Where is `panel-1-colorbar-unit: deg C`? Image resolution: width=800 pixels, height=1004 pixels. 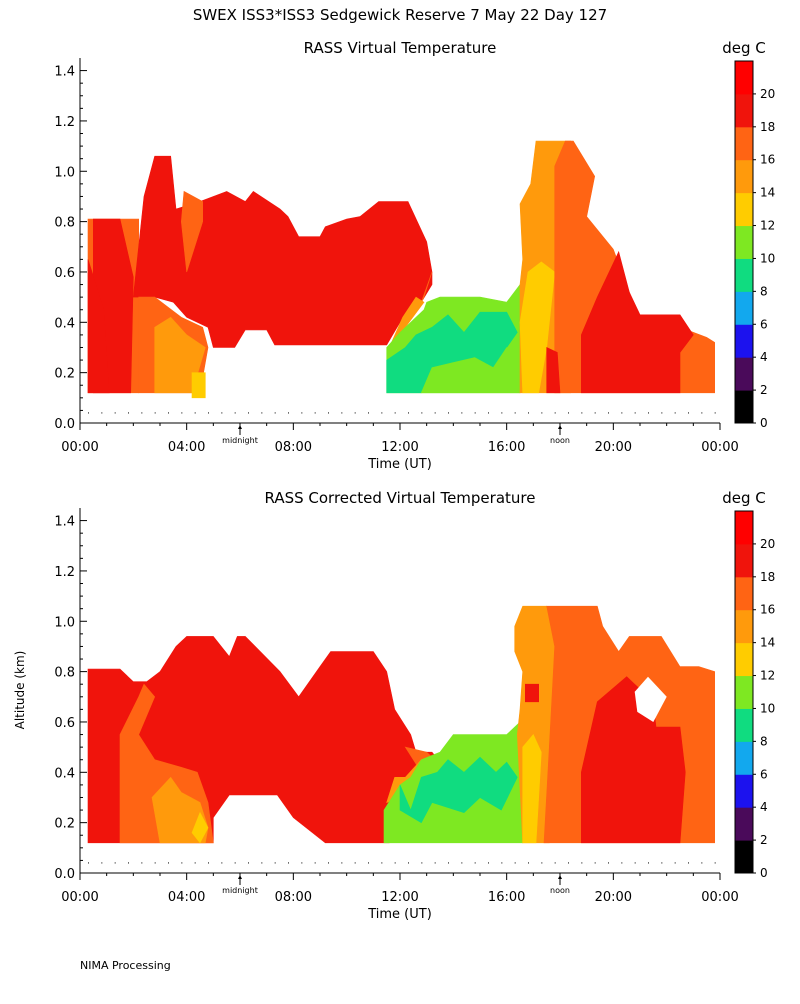 panel-1-colorbar-unit: deg C is located at coordinates (744, 48).